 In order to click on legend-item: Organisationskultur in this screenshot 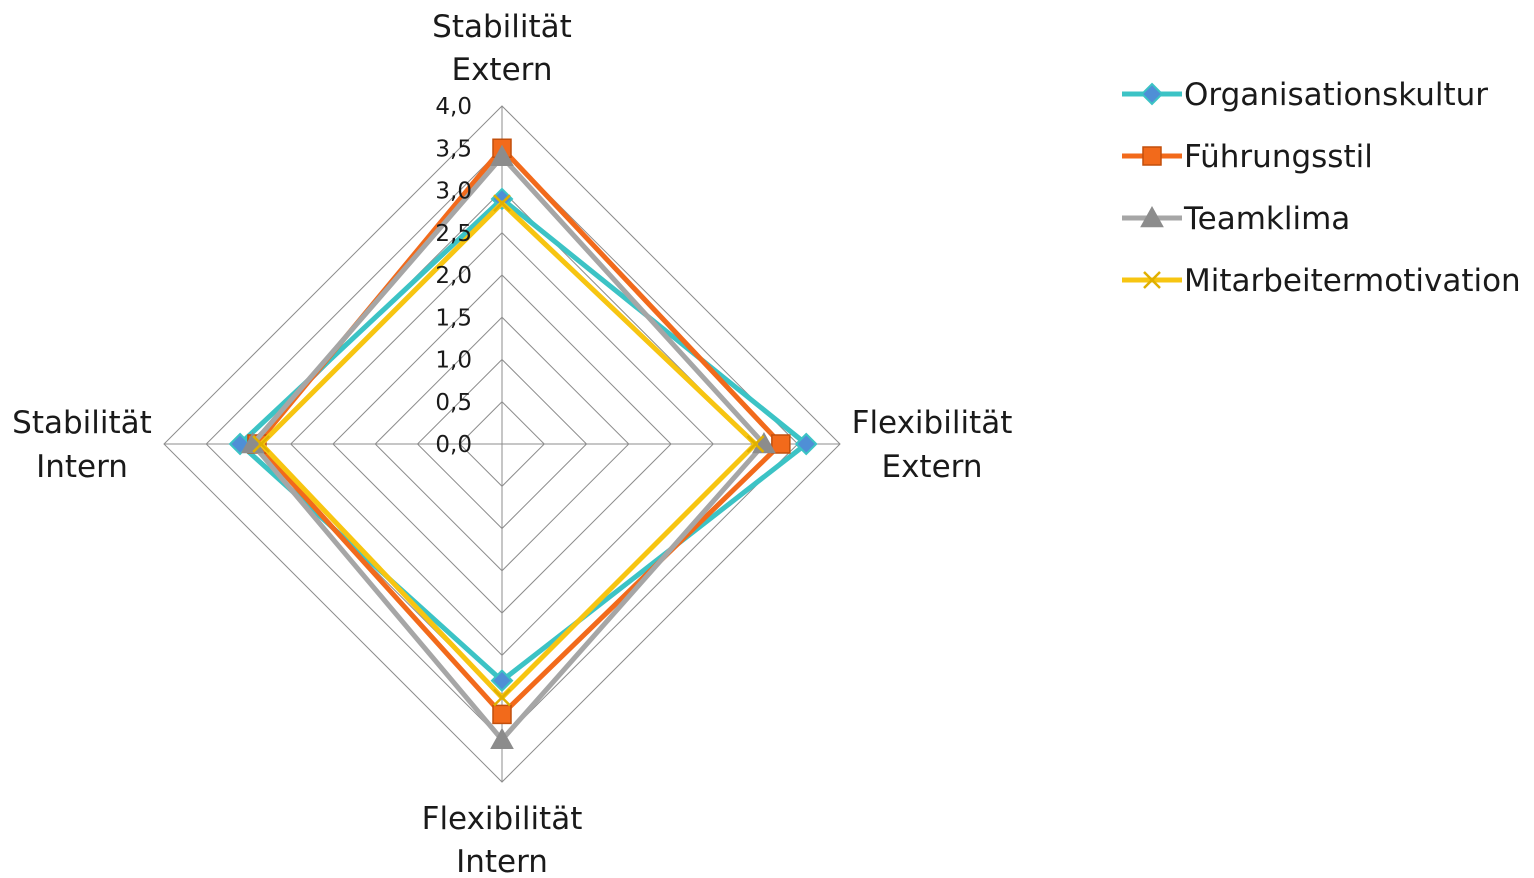, I will do `click(1305, 95)`.